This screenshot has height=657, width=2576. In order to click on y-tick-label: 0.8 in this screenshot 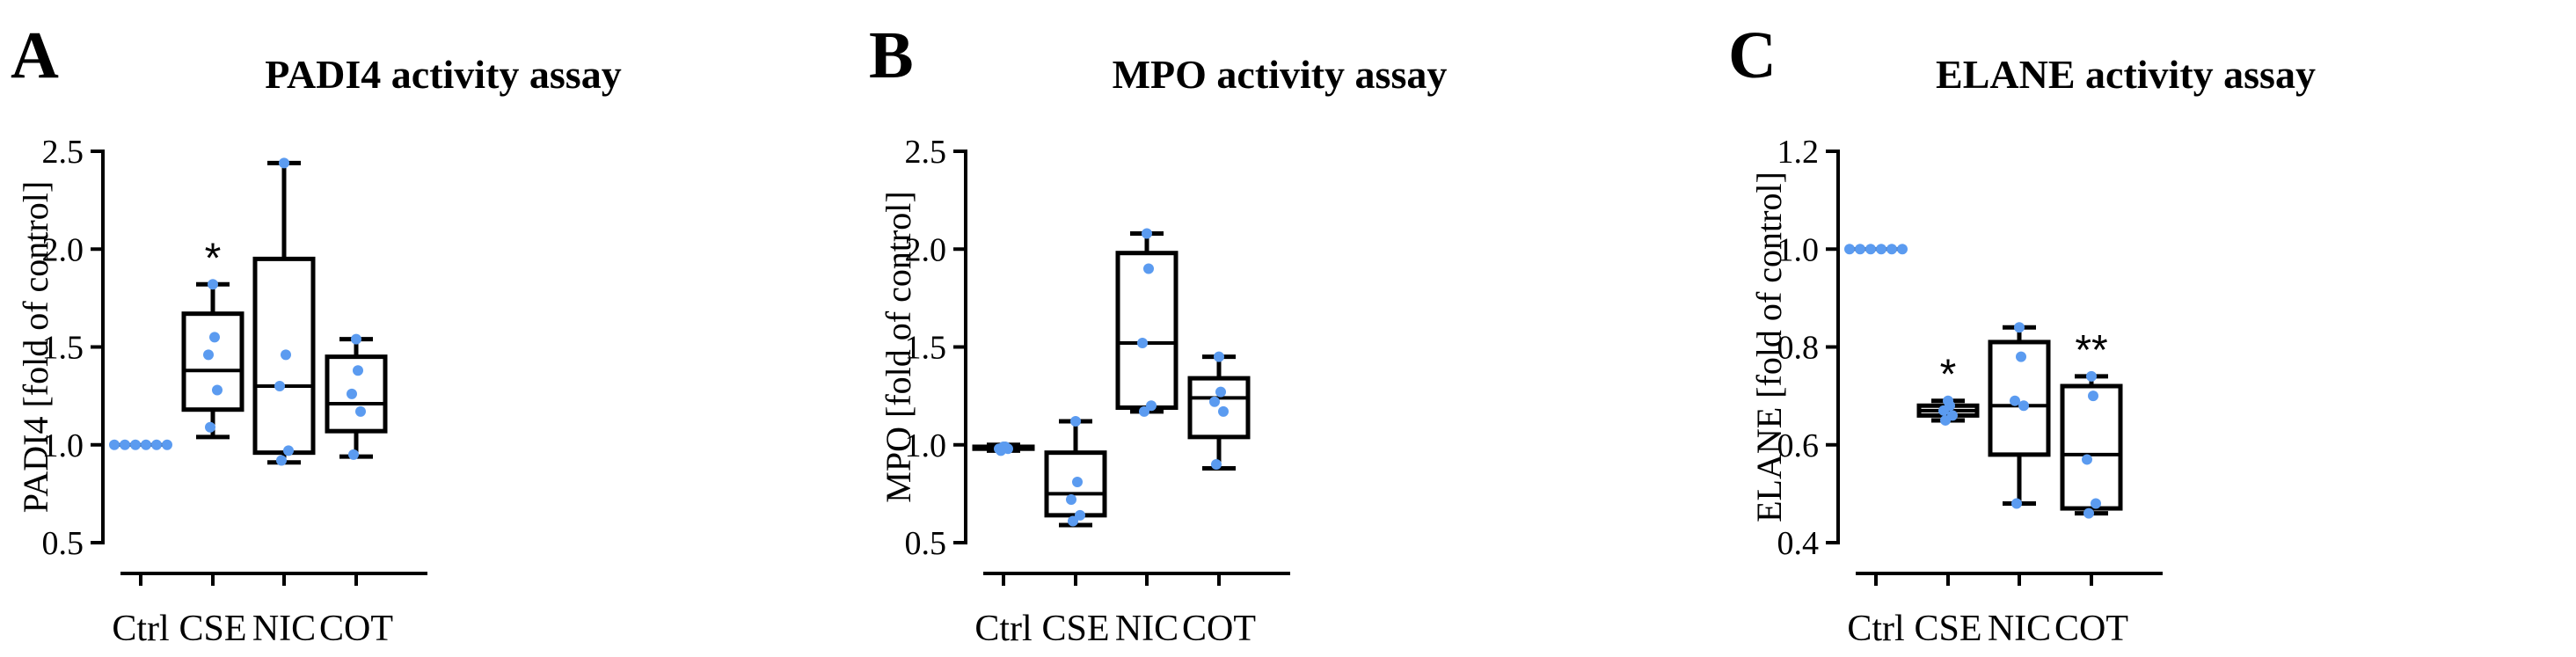, I will do `click(1798, 348)`.